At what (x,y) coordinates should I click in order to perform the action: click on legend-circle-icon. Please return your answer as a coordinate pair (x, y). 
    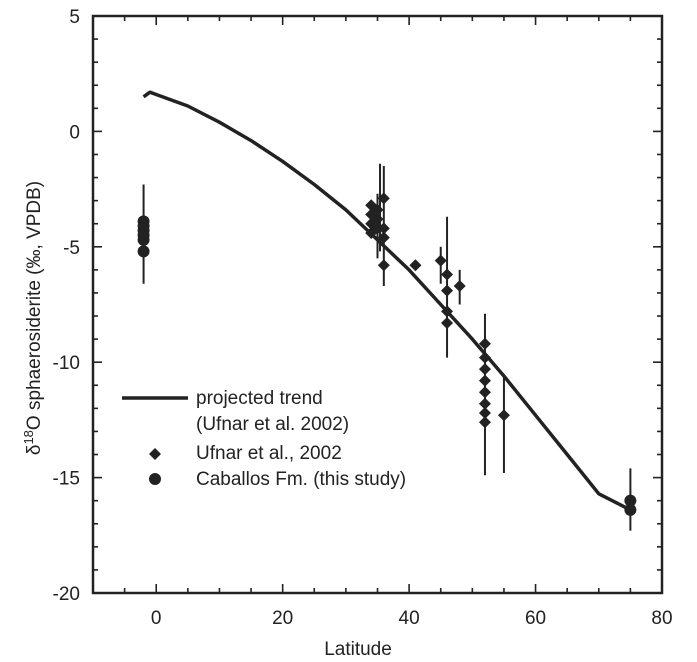
    Looking at the image, I should click on (155, 479).